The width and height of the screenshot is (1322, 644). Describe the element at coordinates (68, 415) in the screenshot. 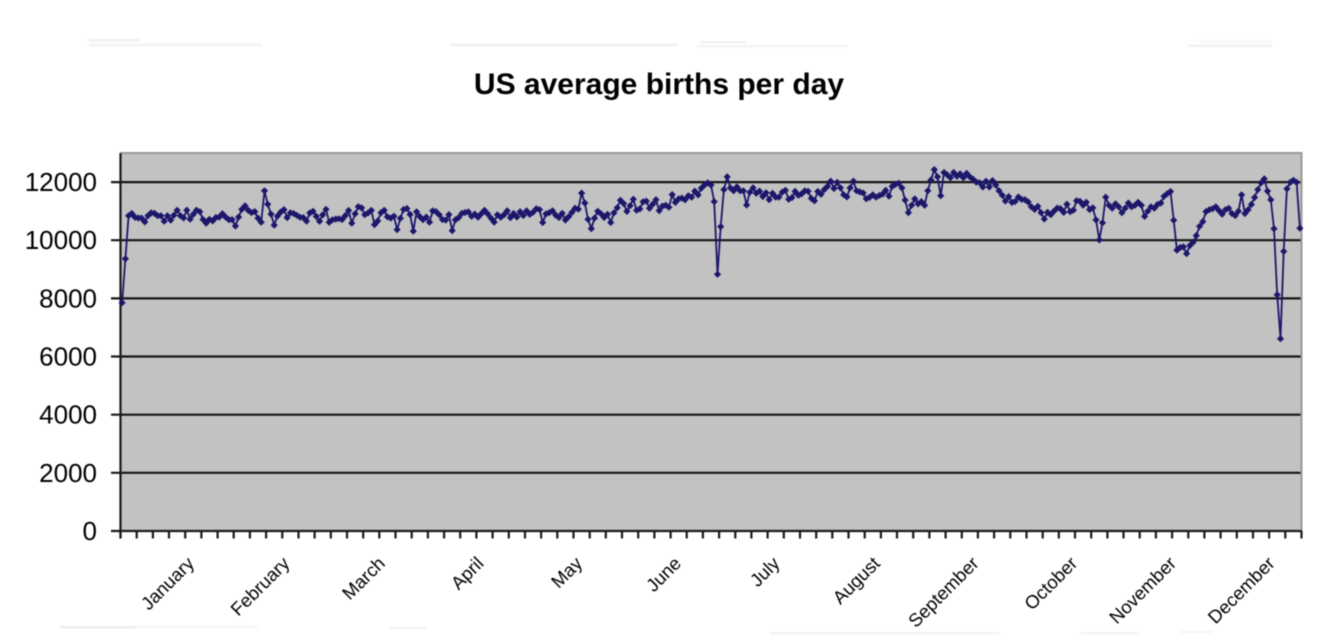

I see `svg-text: 4000` at that location.